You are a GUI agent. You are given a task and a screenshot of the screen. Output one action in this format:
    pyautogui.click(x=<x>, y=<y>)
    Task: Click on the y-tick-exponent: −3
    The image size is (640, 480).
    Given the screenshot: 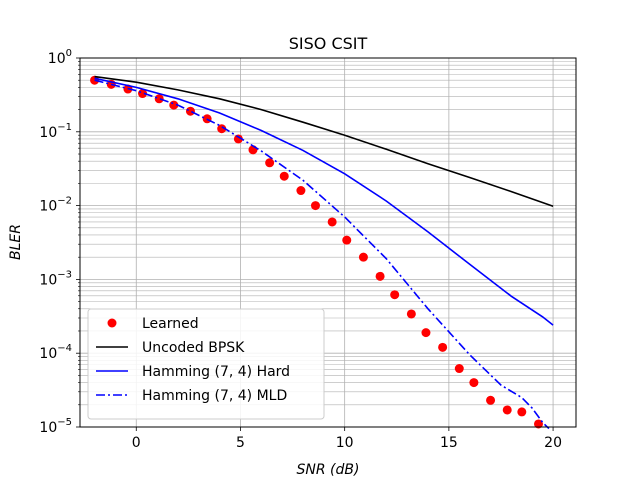 What is the action you would take?
    pyautogui.click(x=64, y=274)
    